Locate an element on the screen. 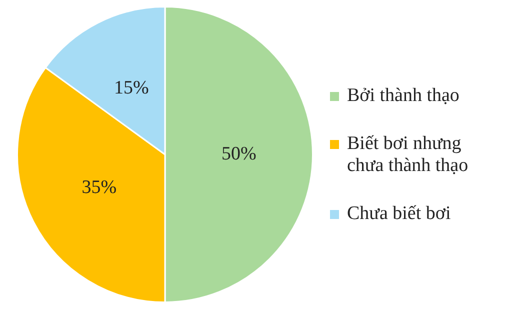 The width and height of the screenshot is (511, 309). data-label: 35% is located at coordinates (99, 187).